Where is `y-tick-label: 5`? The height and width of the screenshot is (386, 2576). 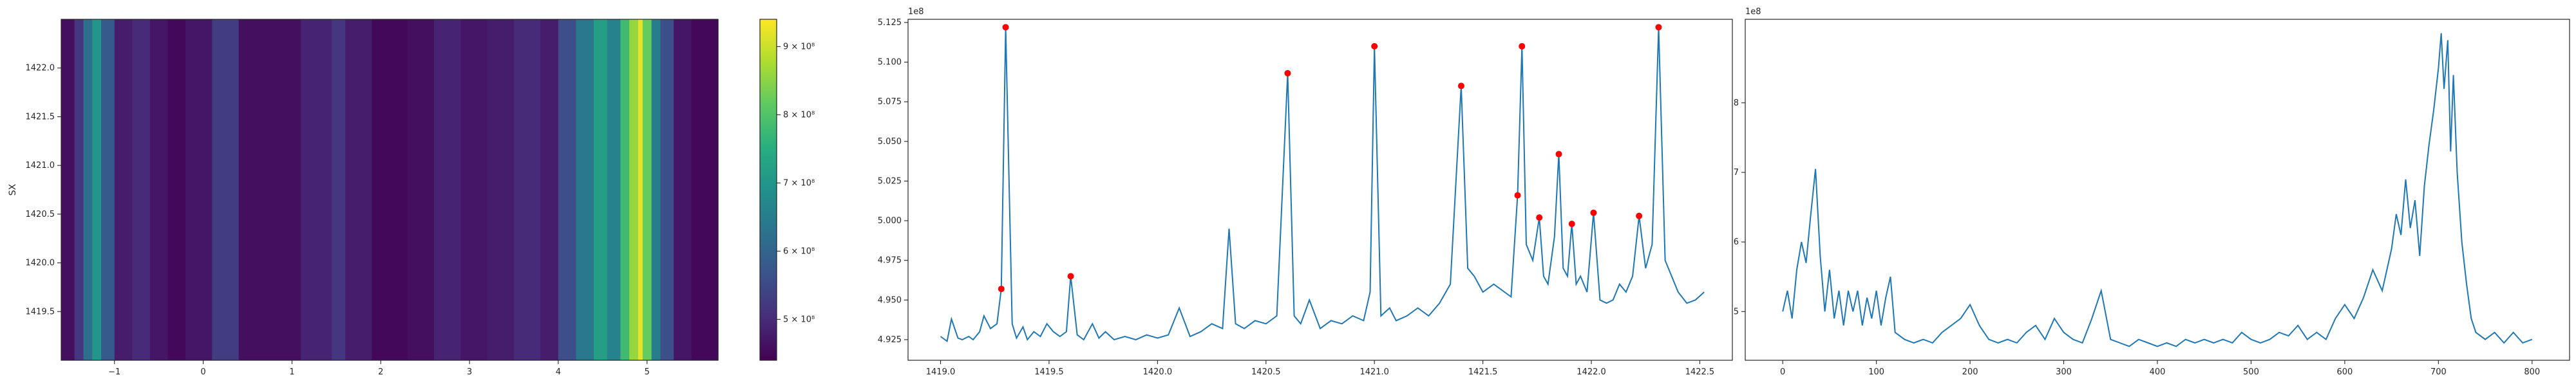
y-tick-label: 5 is located at coordinates (1737, 312).